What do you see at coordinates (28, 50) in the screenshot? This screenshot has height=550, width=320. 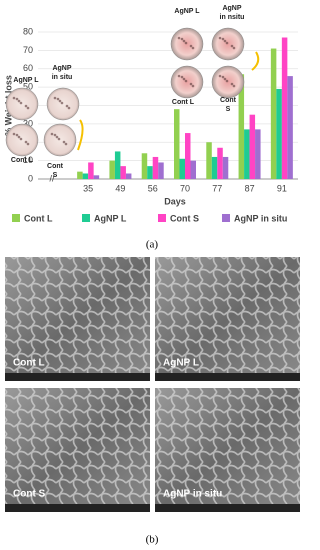 I see `y-tick-label: 70` at bounding box center [28, 50].